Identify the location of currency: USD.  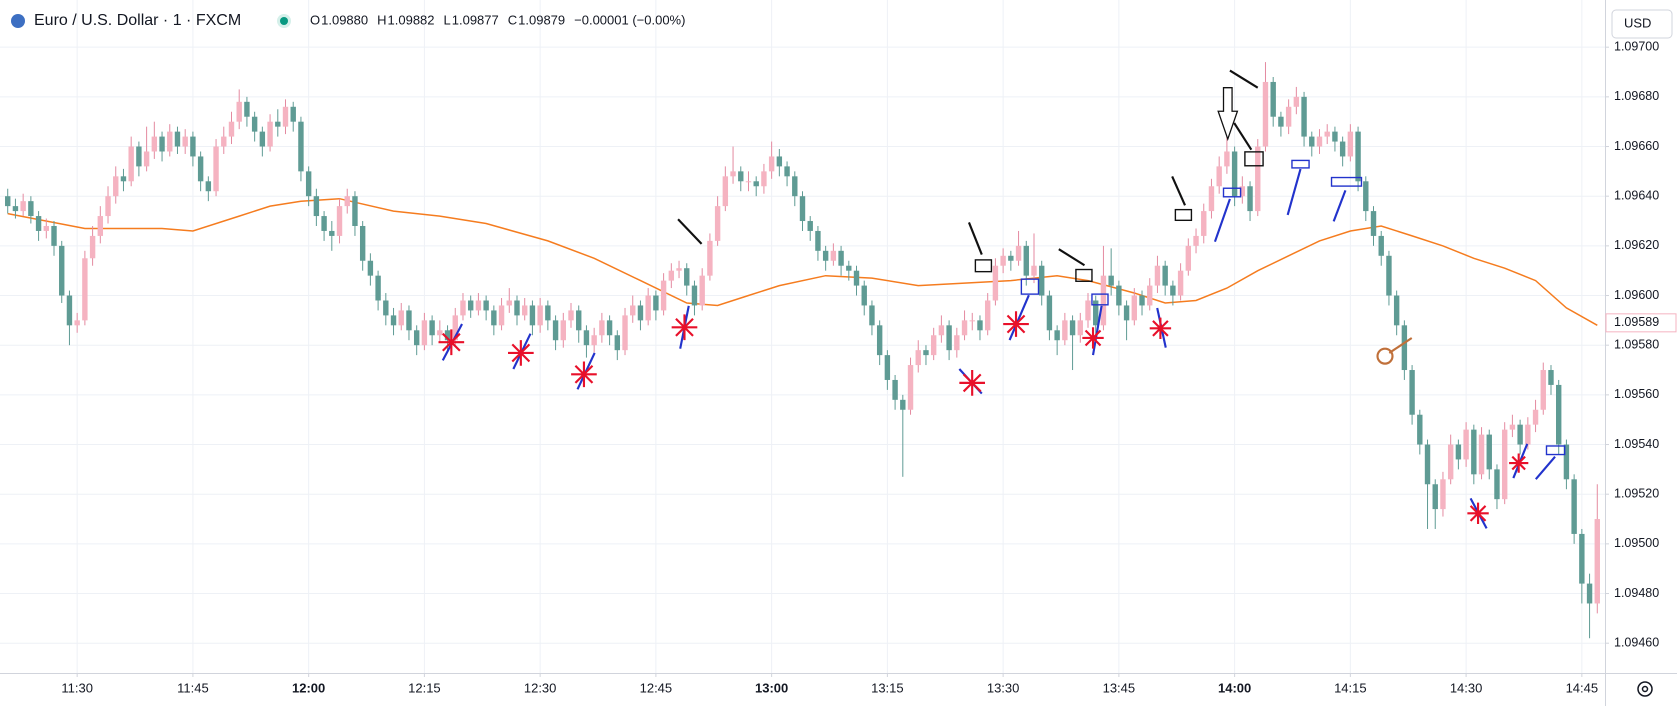
(1637, 22).